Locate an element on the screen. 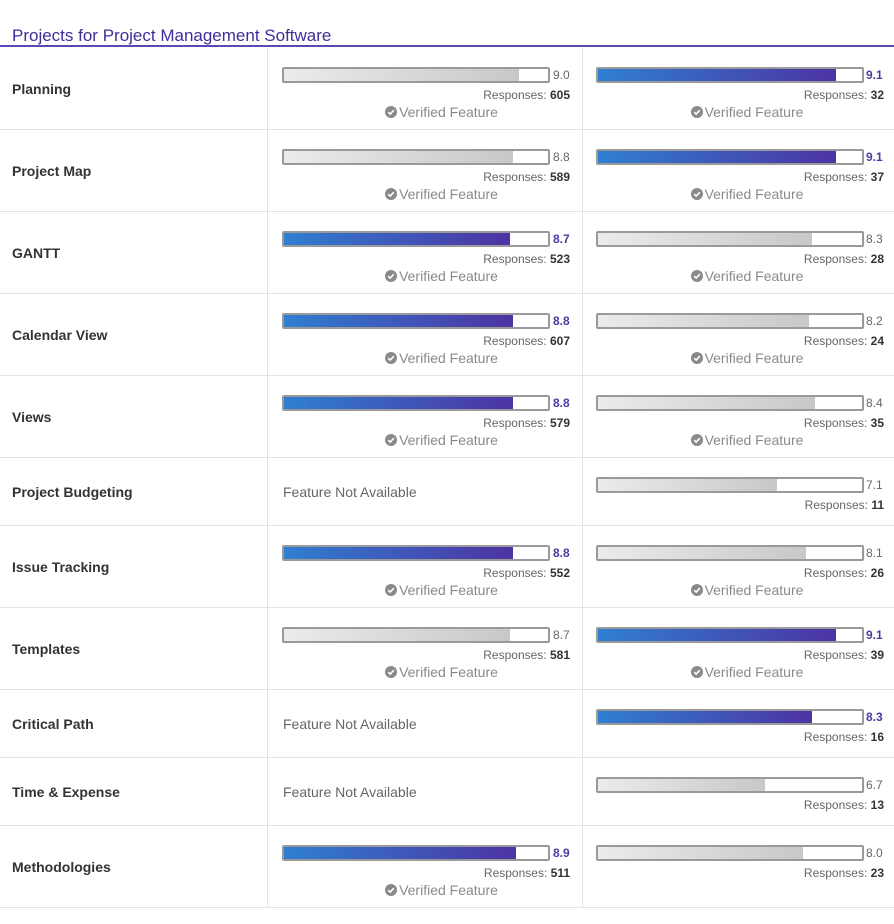  feature-name: Methodologies is located at coordinates (61, 866).